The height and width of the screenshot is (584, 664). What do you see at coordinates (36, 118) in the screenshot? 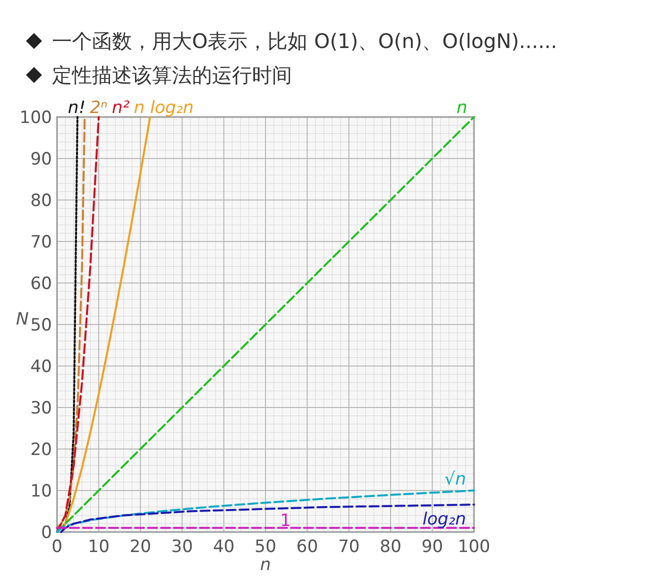
I see `y-tick-label: 100` at bounding box center [36, 118].